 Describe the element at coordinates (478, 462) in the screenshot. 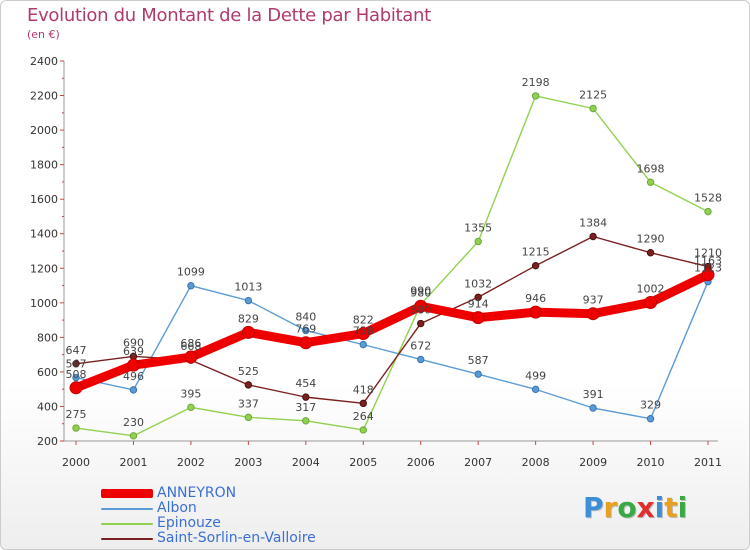

I see `x-tick-label: 2007` at that location.